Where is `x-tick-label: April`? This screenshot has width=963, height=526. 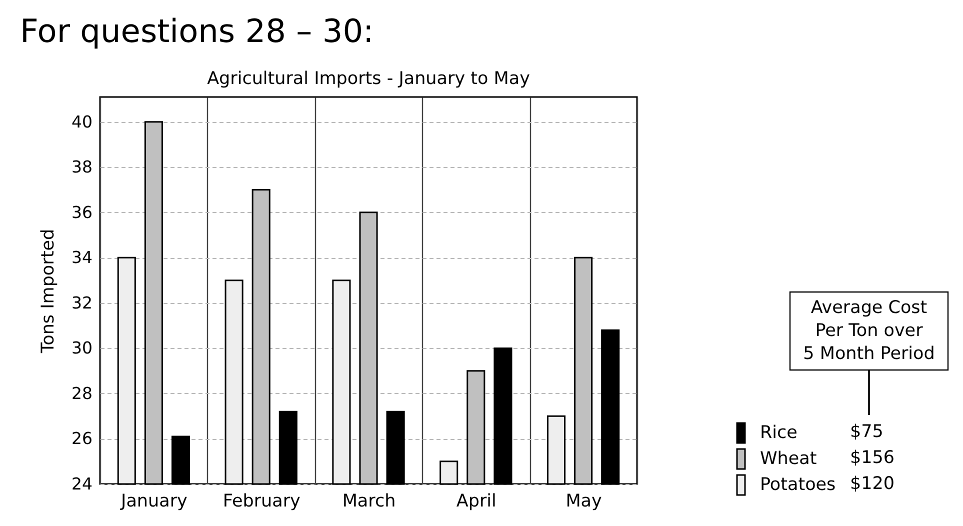 x-tick-label: April is located at coordinates (476, 502).